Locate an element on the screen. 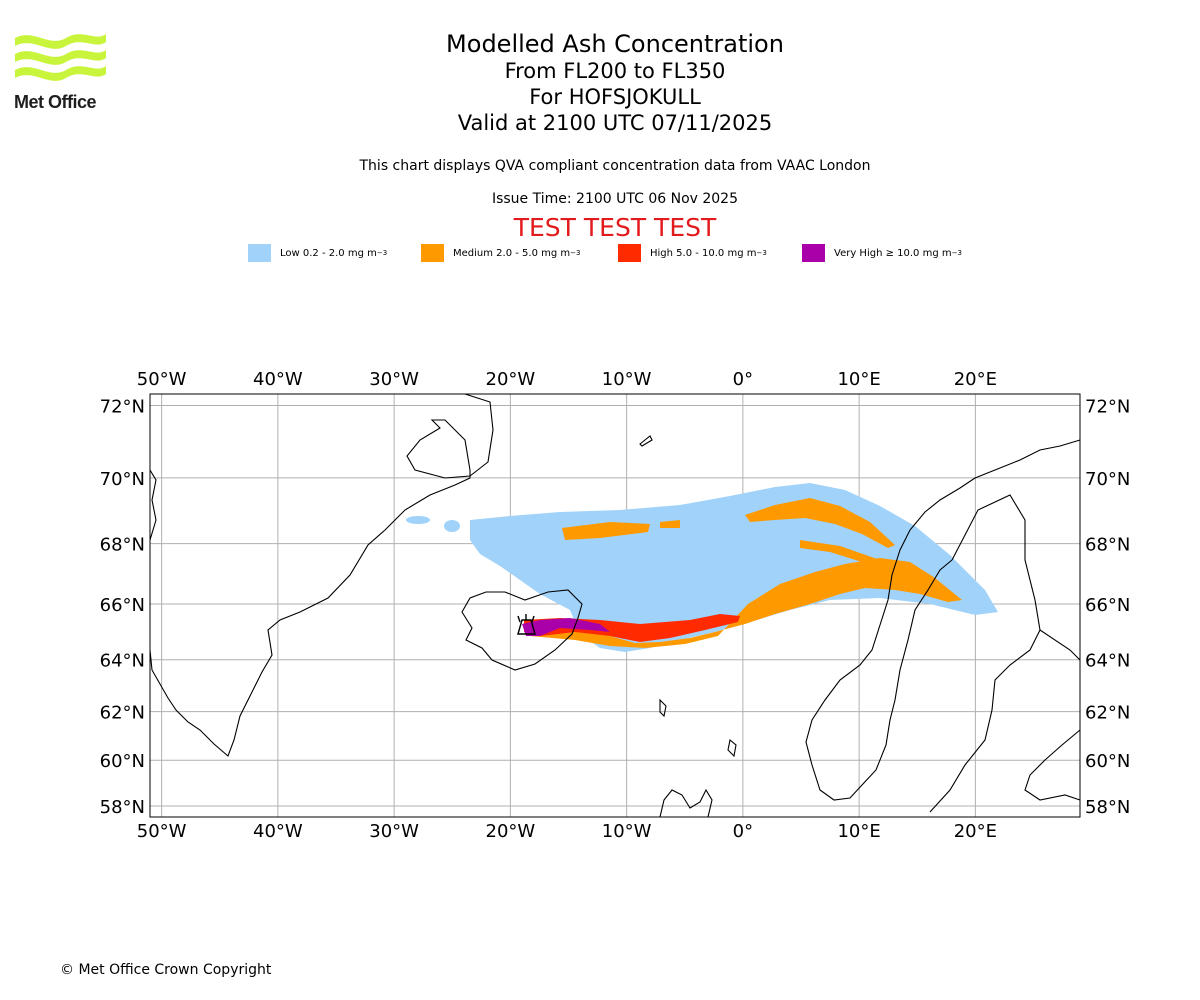  legend-label-very-high: Very High ≥ 10.0 mg m is located at coordinates (893, 253).